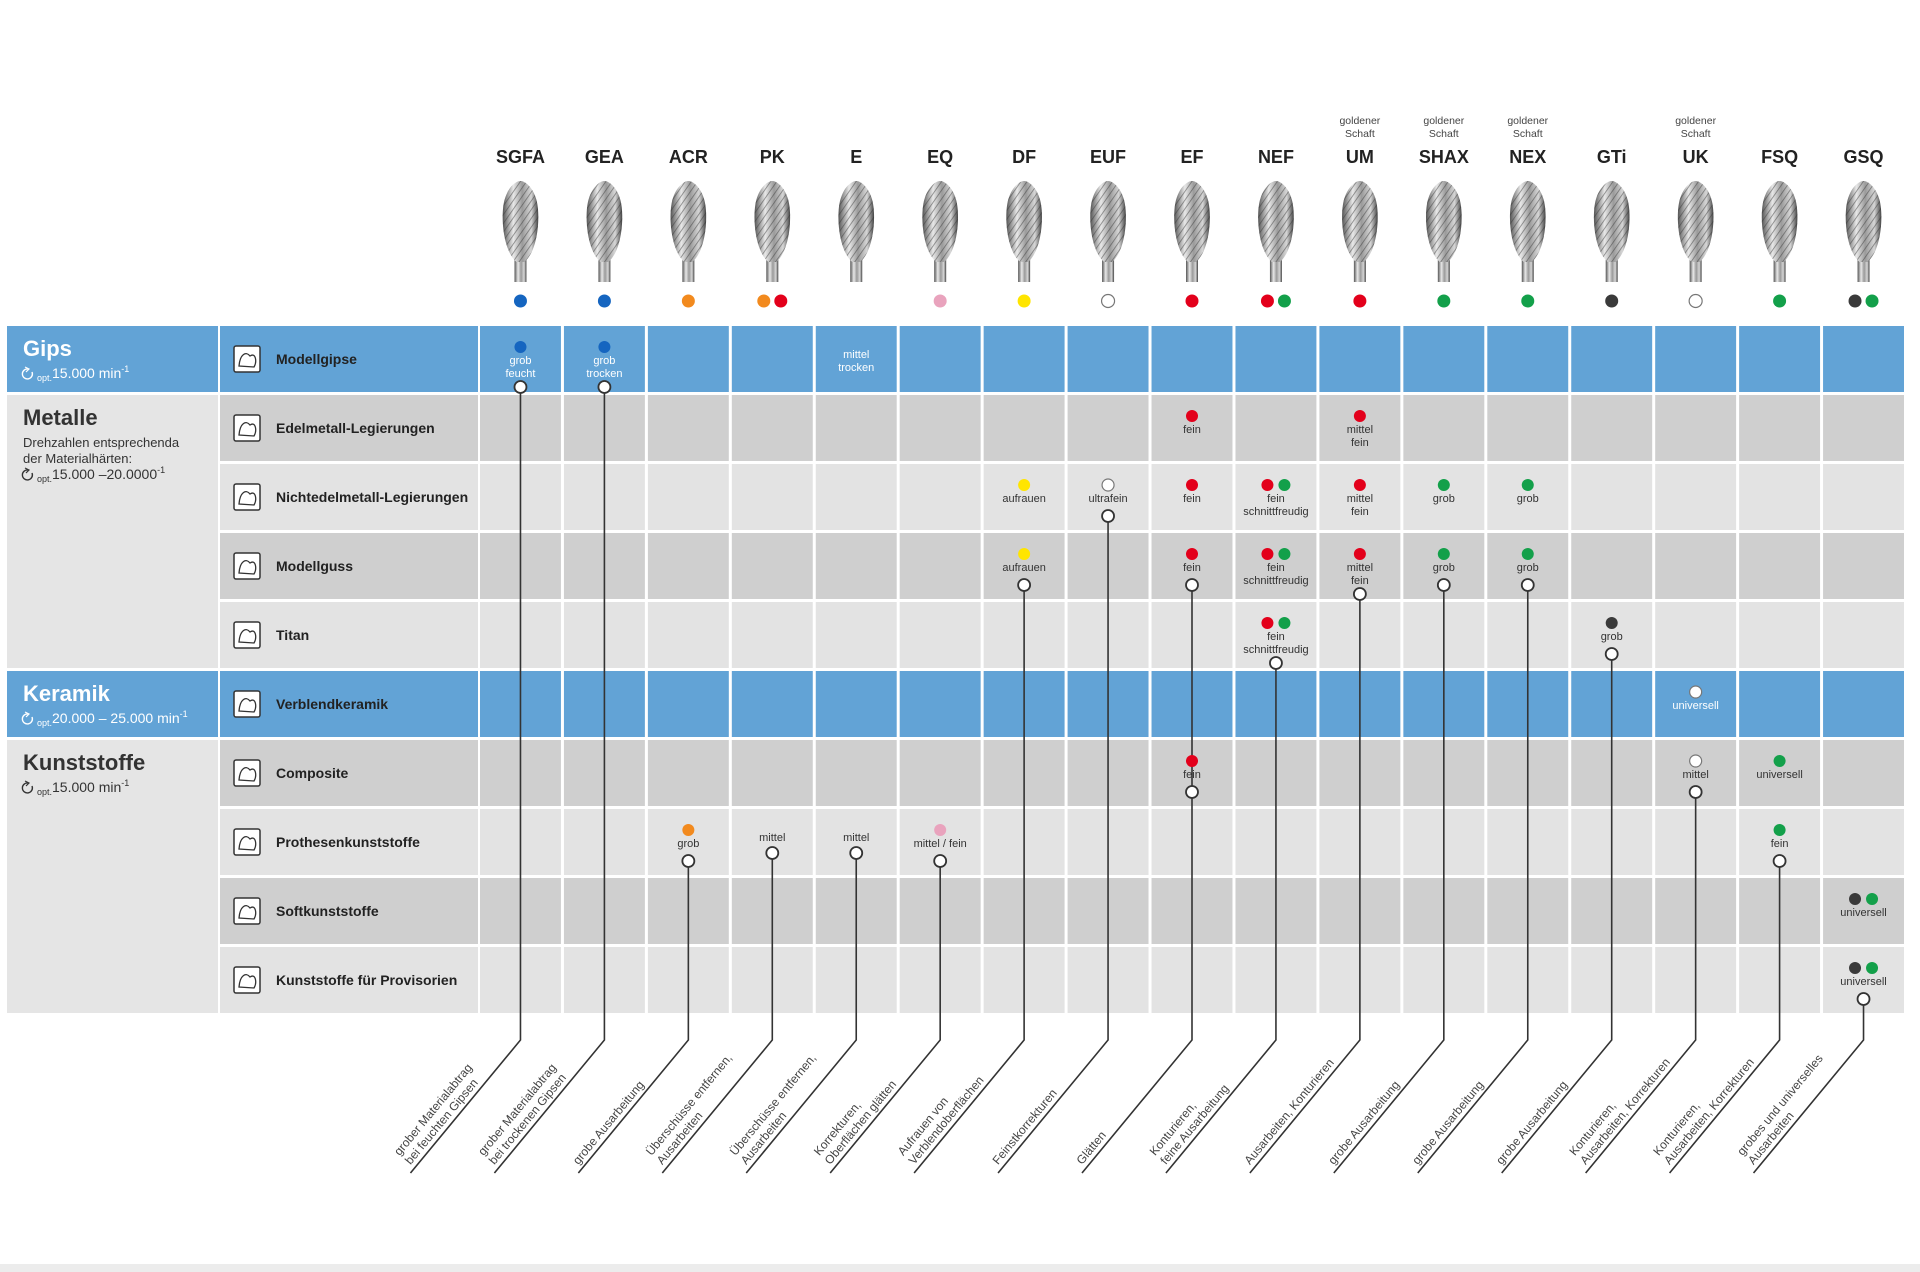 The width and height of the screenshot is (1920, 1272). I want to click on row-label: Edelmetall-Legierungen, so click(355, 428).